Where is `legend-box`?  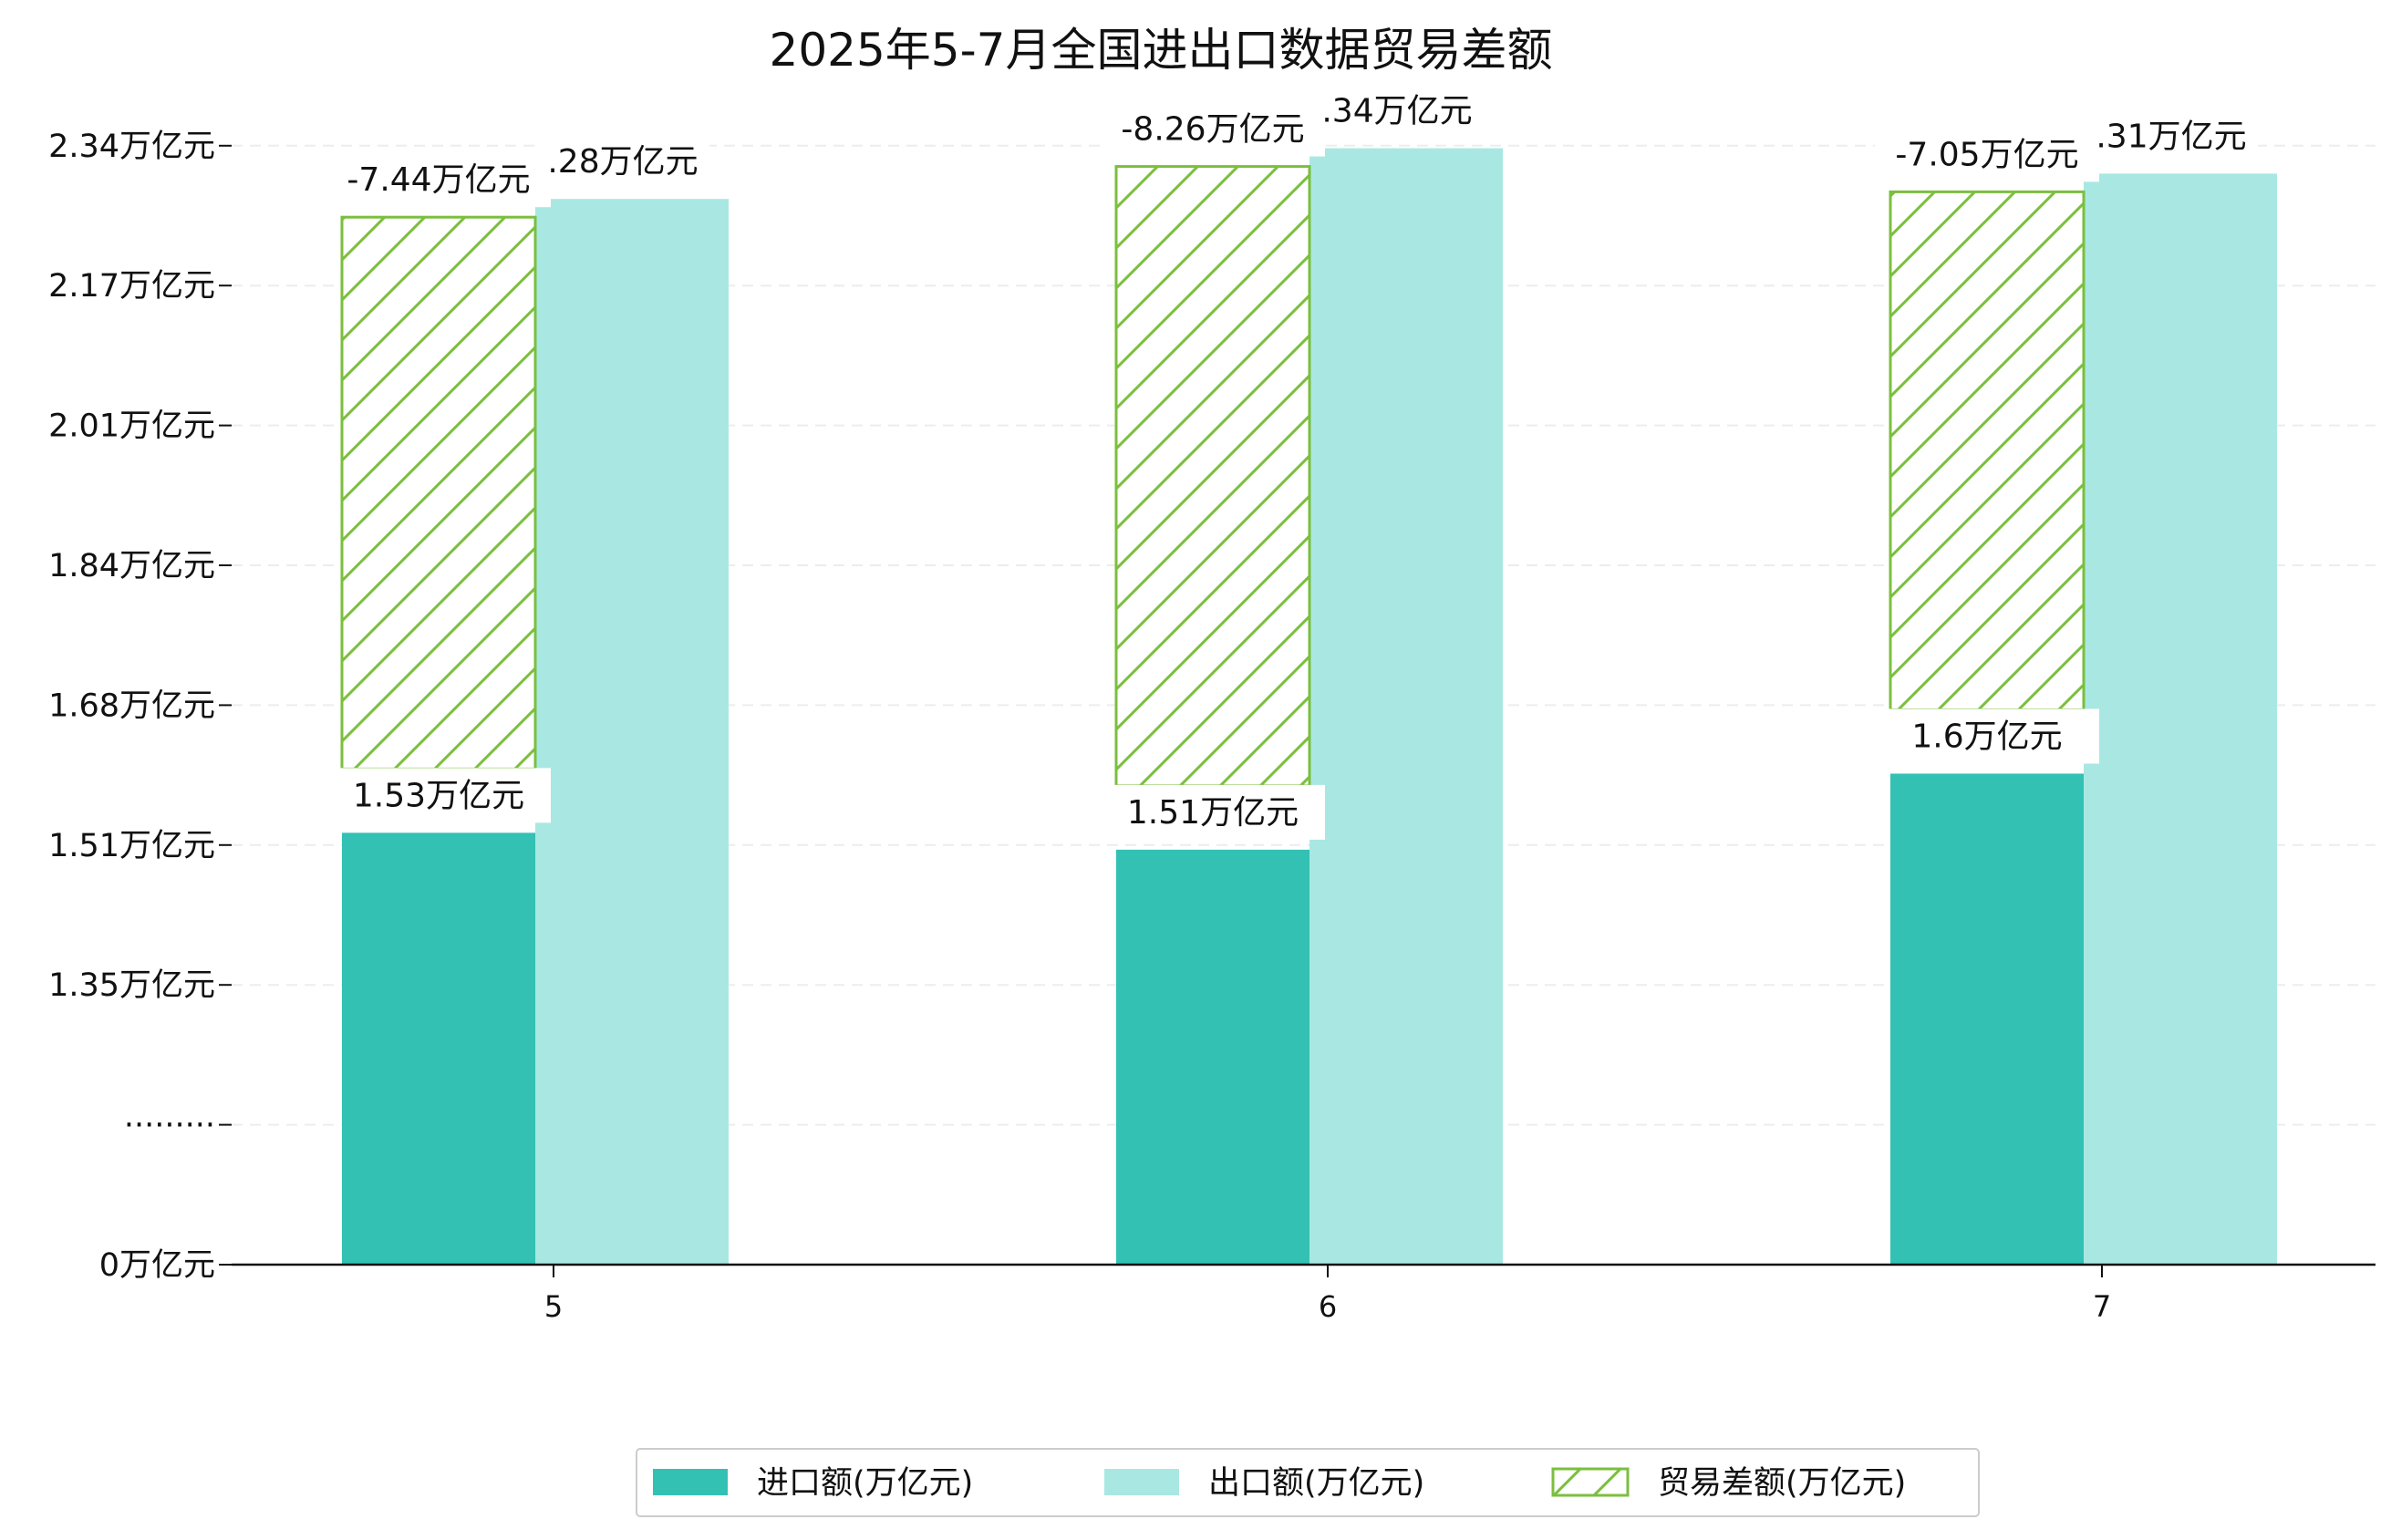 legend-box is located at coordinates (1308, 1482).